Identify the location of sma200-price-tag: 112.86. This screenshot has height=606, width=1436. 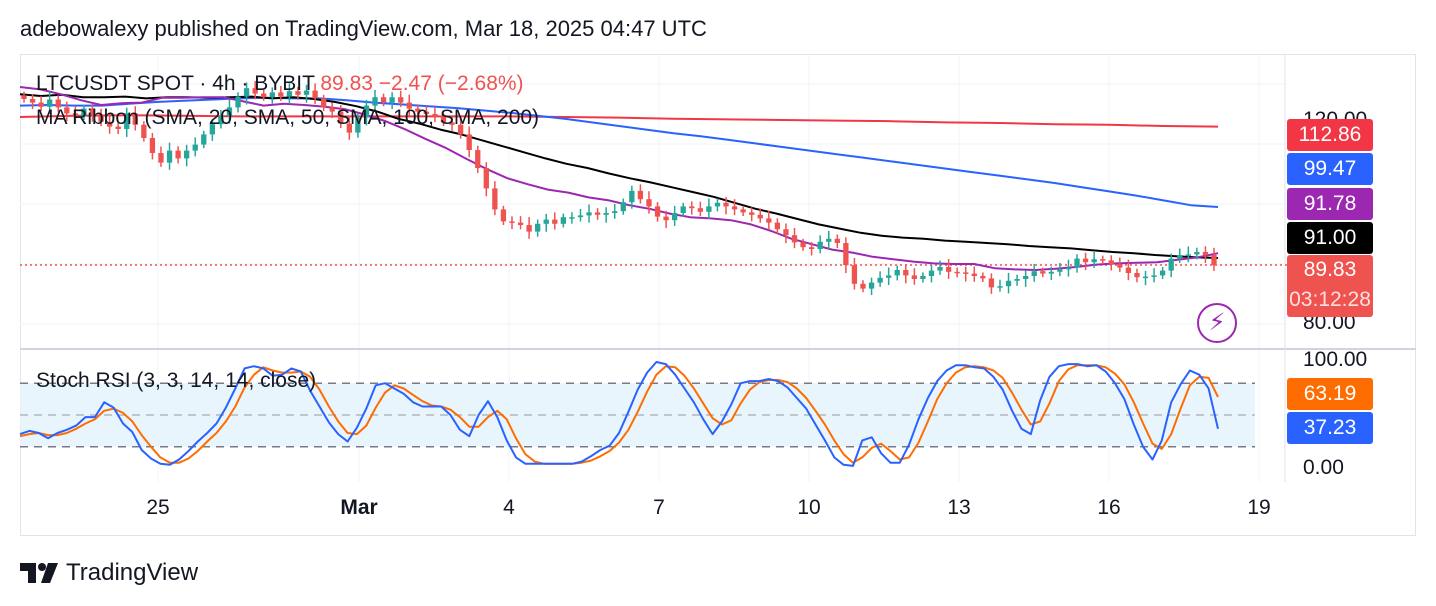
(1330, 135).